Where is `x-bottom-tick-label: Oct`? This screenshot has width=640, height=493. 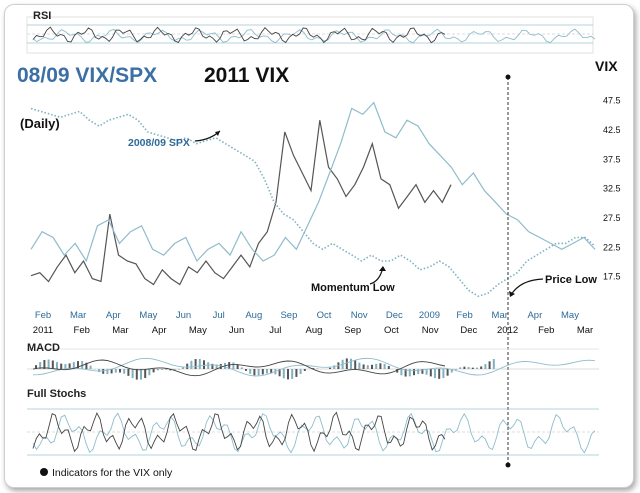 x-bottom-tick-label: Oct is located at coordinates (391, 330).